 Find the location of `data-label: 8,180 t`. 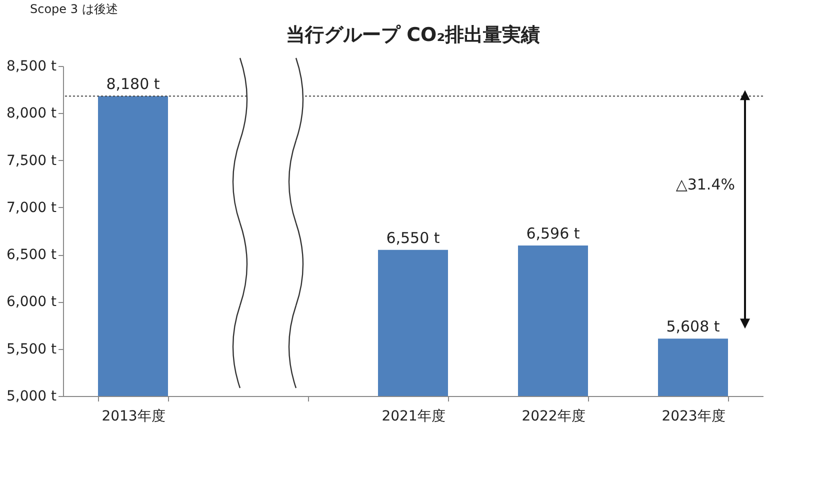

data-label: 8,180 t is located at coordinates (133, 84).